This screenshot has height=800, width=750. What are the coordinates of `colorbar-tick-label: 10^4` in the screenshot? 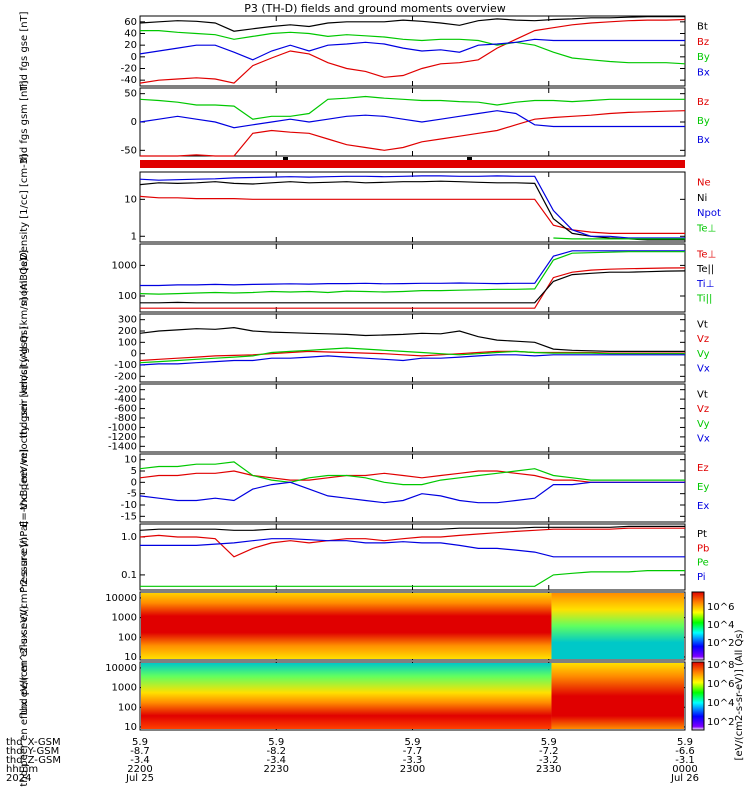 It's located at (720, 625).